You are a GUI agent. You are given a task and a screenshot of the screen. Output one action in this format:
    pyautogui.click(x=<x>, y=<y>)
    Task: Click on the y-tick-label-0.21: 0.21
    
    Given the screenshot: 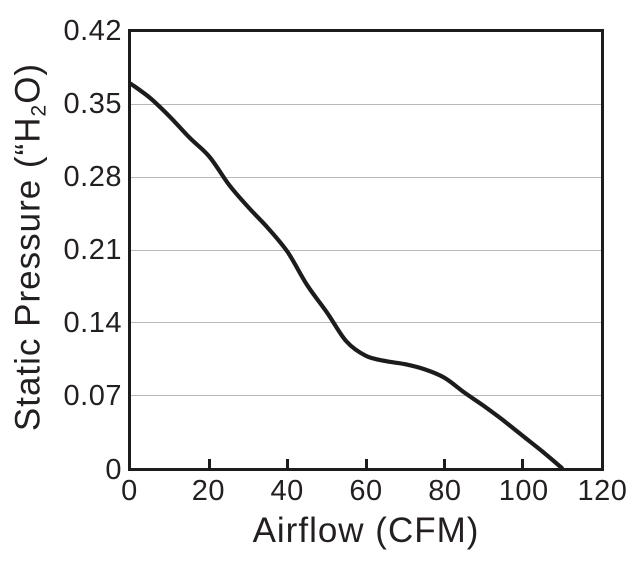 What is the action you would take?
    pyautogui.click(x=92, y=250)
    